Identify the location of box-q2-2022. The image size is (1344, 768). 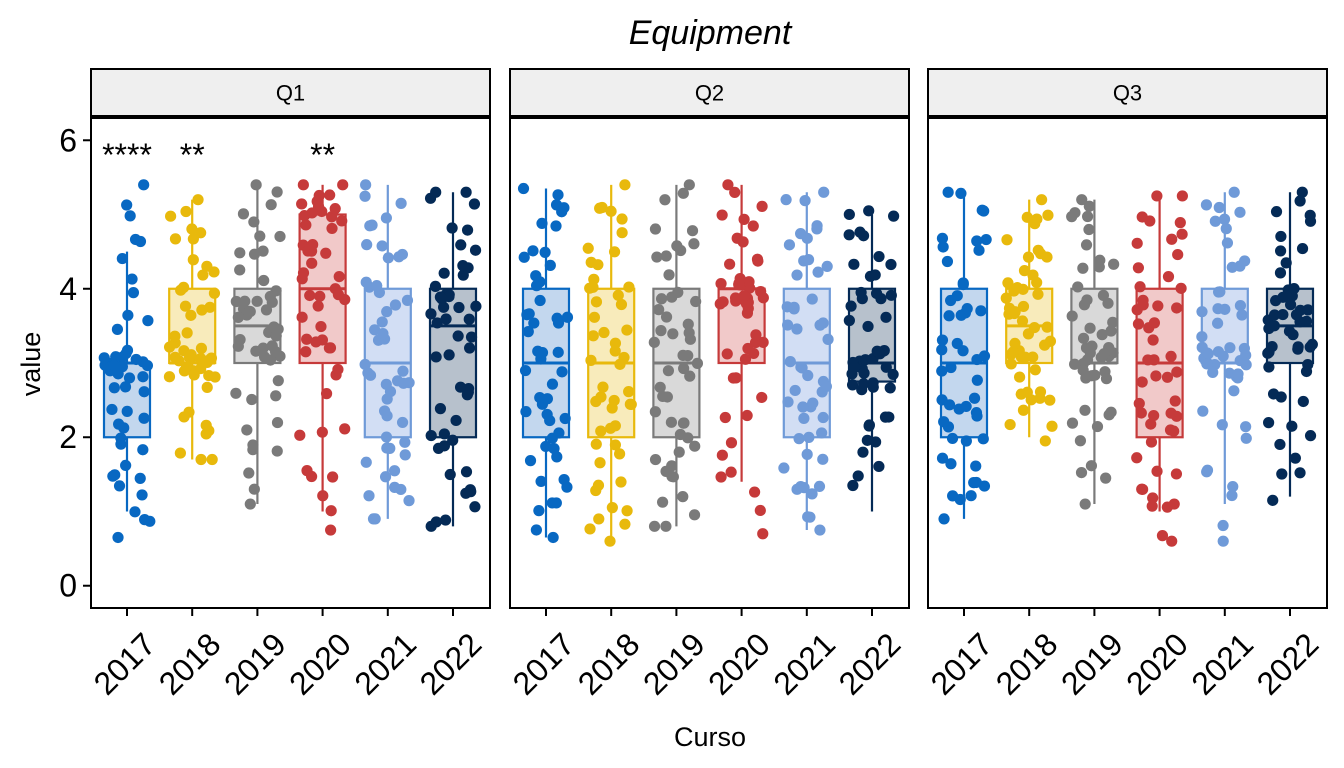
(871, 358).